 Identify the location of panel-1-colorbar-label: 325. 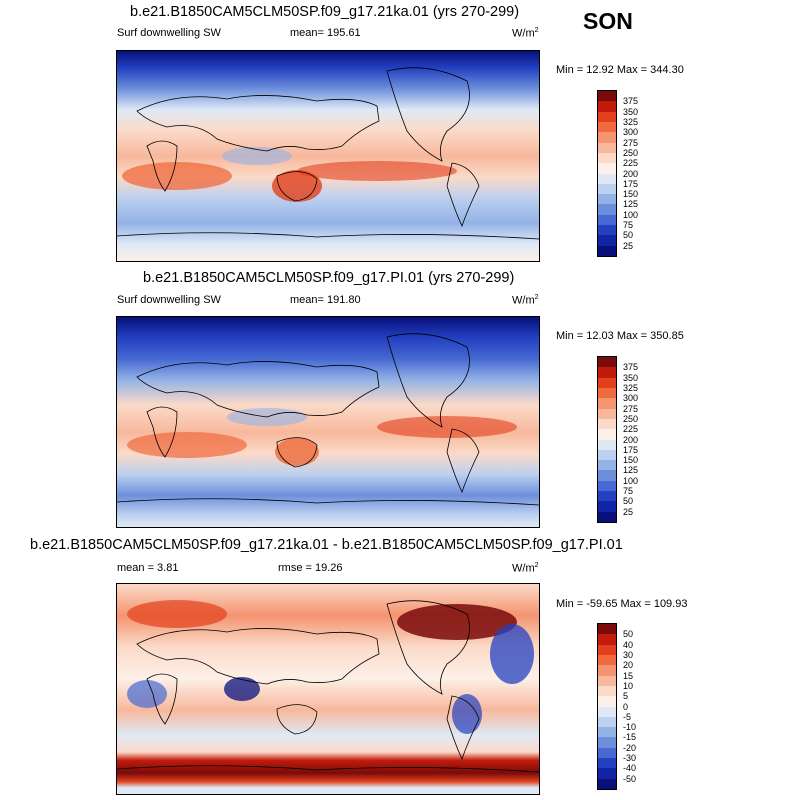
(631, 121).